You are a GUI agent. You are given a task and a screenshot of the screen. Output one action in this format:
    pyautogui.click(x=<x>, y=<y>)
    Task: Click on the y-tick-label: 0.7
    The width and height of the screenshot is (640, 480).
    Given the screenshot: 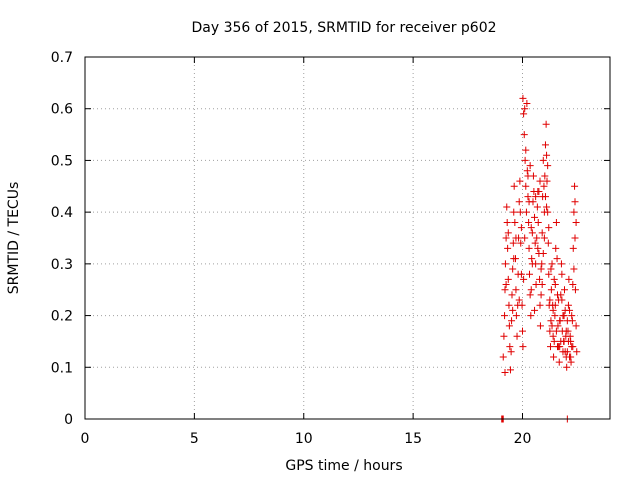 What is the action you would take?
    pyautogui.click(x=62, y=58)
    